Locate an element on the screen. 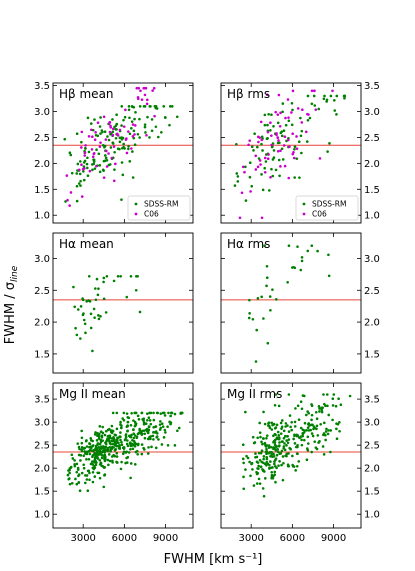 The image size is (415, 571). y-tick-label: 3.5 is located at coordinates (42, 86).